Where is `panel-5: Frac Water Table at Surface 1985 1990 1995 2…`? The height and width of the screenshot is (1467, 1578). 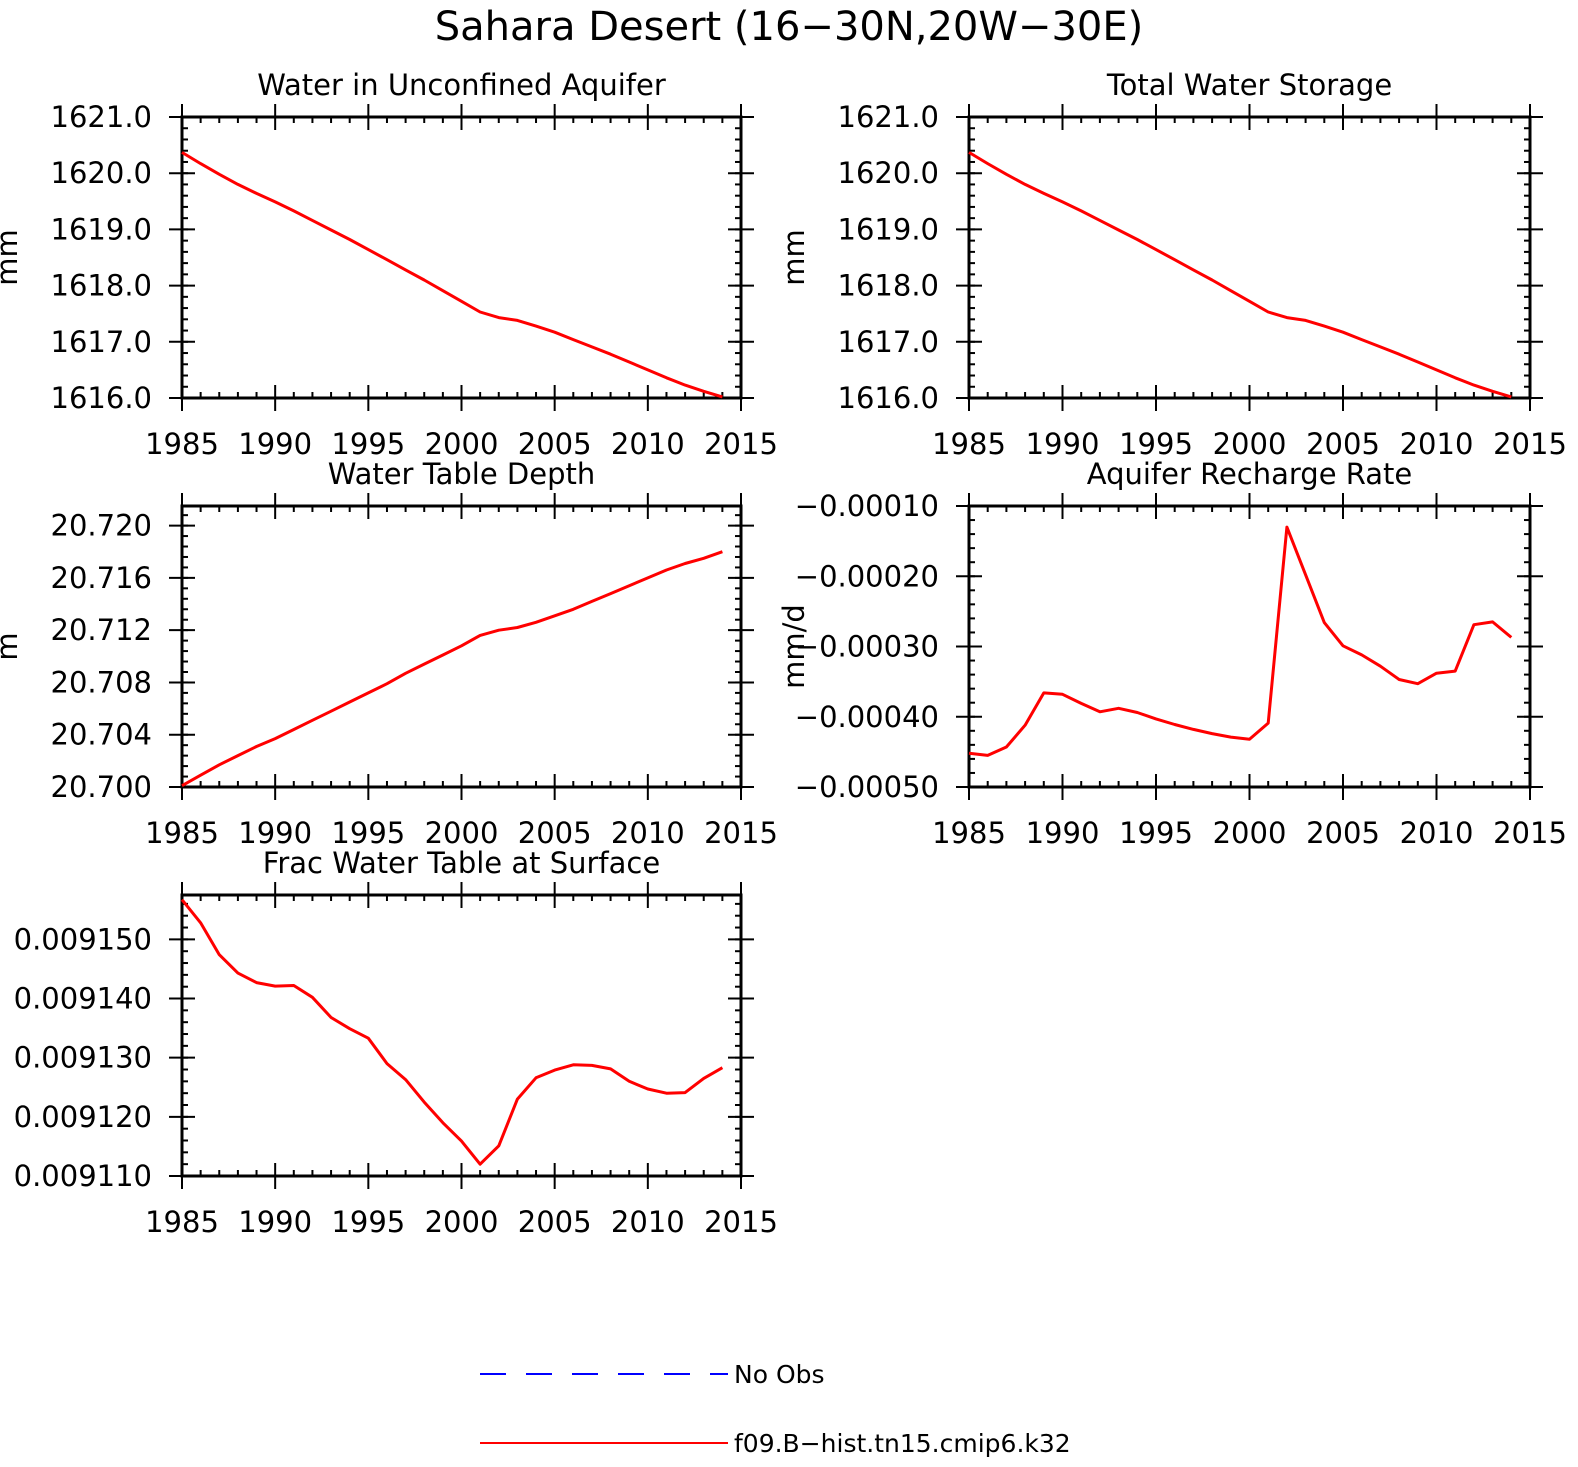
panel-5: Frac Water Table at Surface 1985 1990 1995 2… is located at coordinates (396, 1042).